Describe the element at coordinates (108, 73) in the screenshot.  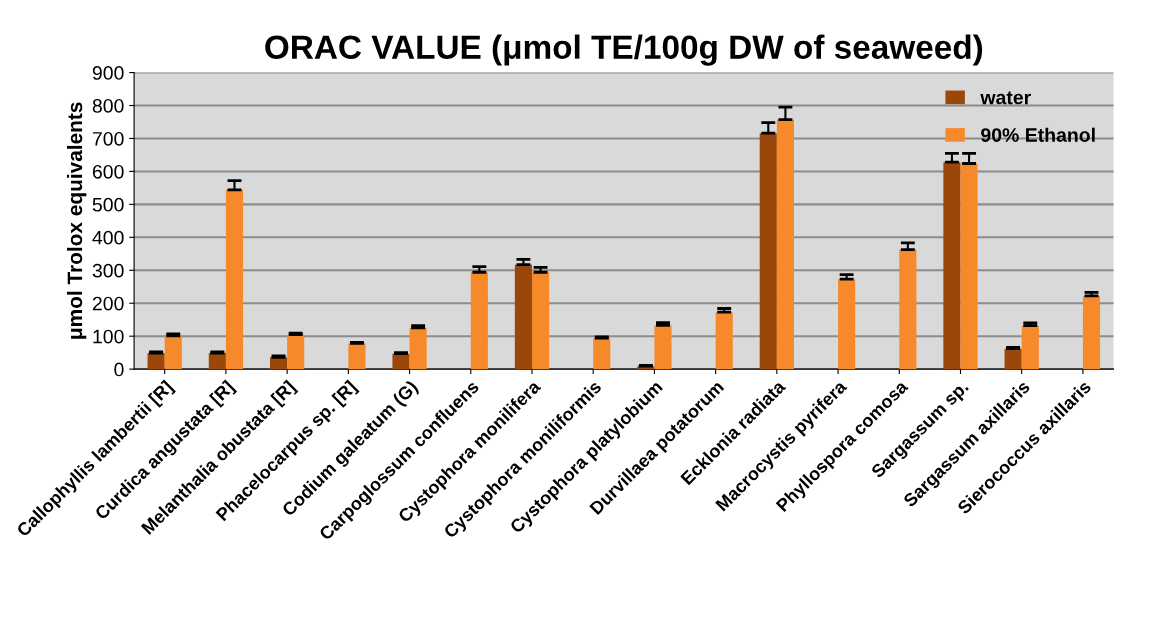
I see `y-tick-label: 900` at that location.